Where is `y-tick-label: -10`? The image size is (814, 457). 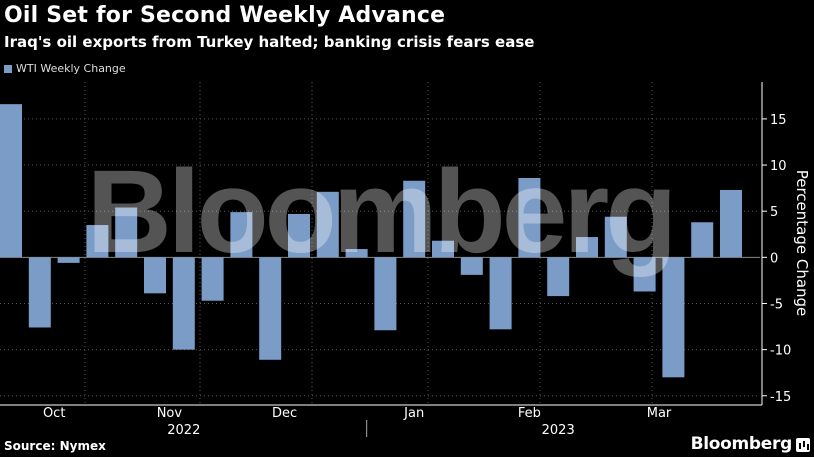
y-tick-label: -10 is located at coordinates (780, 351).